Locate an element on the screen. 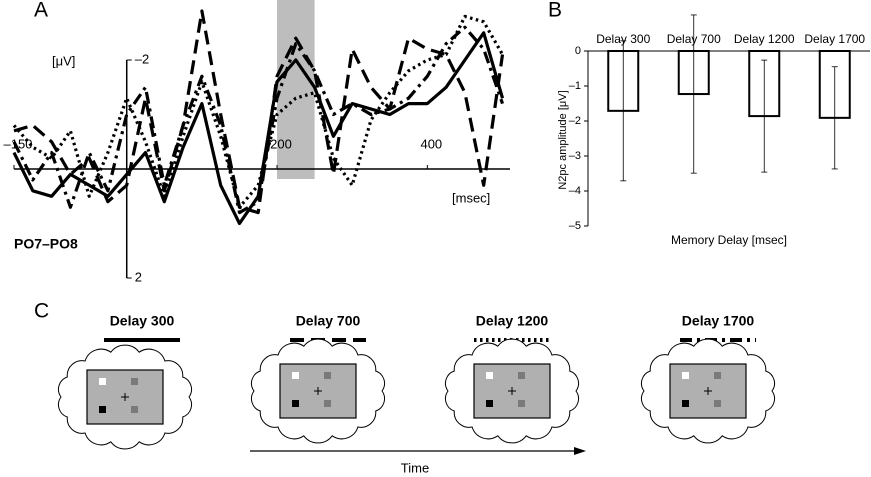 This screenshot has height=477, width=871. y-tick-label: 0 is located at coordinates (578, 51).